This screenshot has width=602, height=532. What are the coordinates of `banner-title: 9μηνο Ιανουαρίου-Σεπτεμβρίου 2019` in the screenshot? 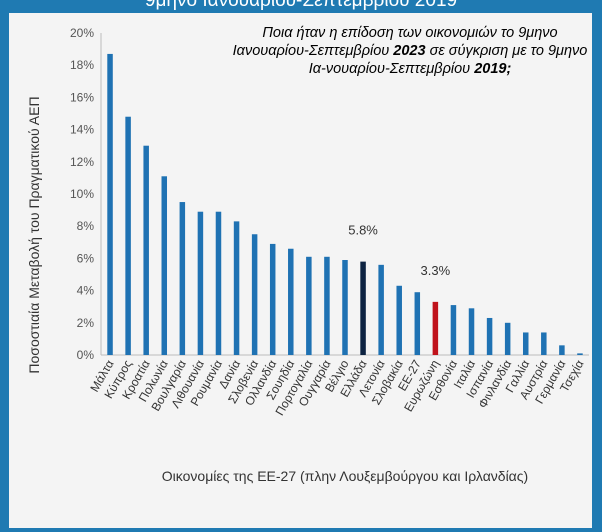 It's located at (301, 5).